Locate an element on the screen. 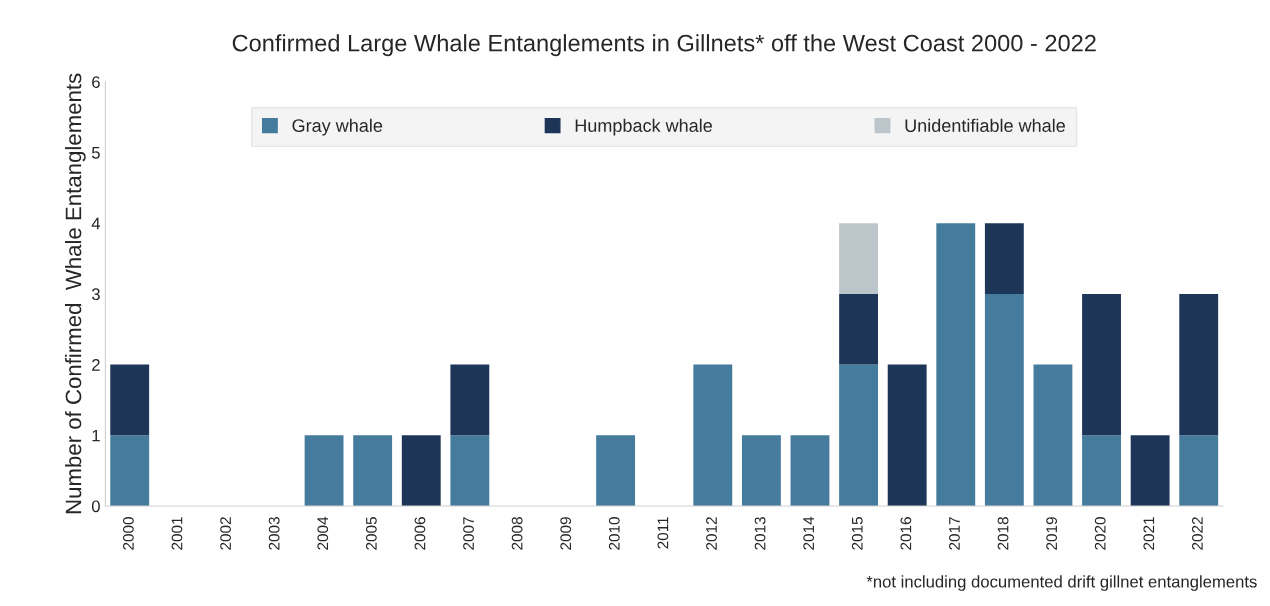 This screenshot has width=1270, height=606. x-tick-label: 2020 is located at coordinates (1100, 533).